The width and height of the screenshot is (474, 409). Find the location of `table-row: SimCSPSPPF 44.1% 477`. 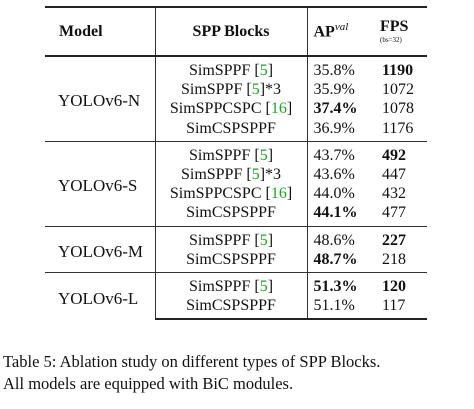

table-row: SimCSPSPPF 44.1% 477 is located at coordinates (236, 214).